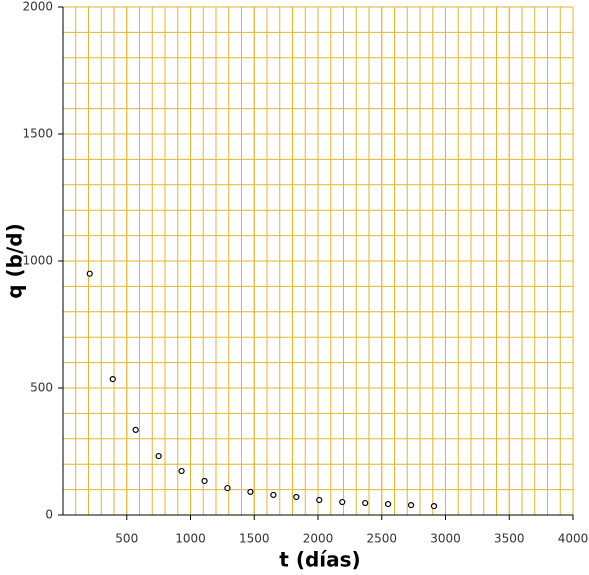  What do you see at coordinates (37, 261) in the screenshot?
I see `y-tick-label: 1000` at bounding box center [37, 261].